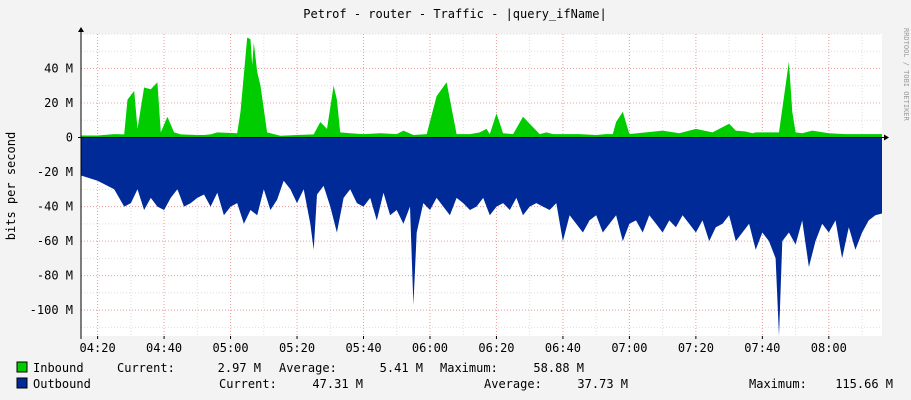  Describe the element at coordinates (51, 310) in the screenshot. I see `y-tick-label: -100 M` at that location.